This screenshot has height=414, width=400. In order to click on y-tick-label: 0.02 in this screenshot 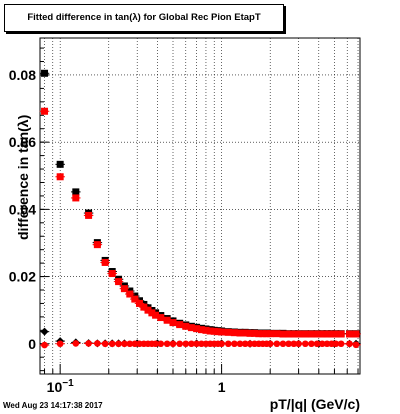, I will do `click(22, 277)`.